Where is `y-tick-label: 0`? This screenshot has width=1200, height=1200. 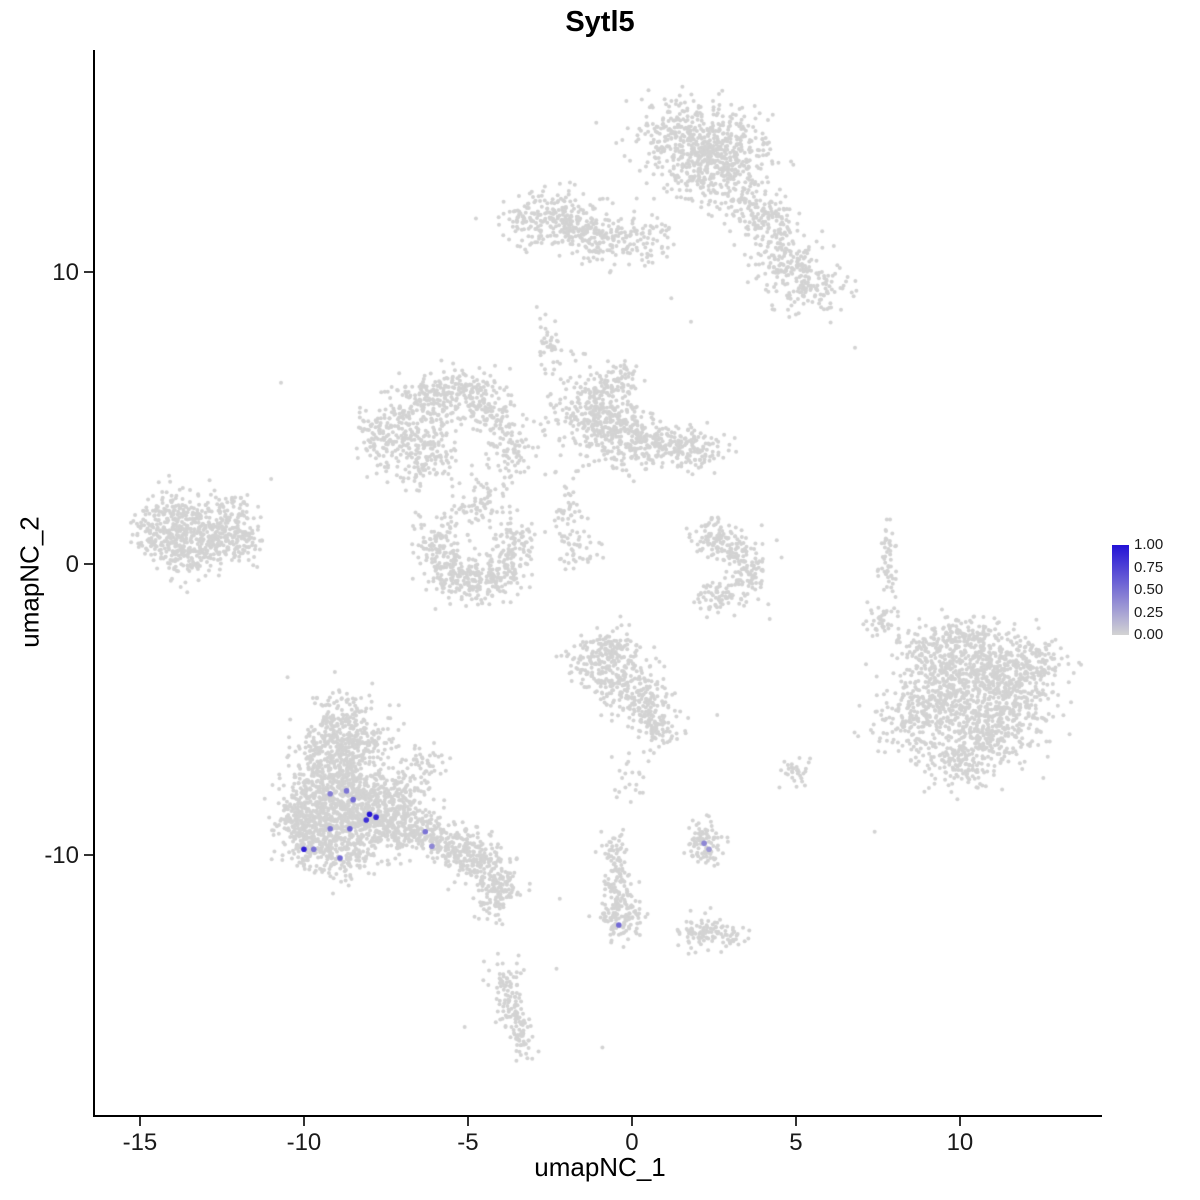
y-tick-label: 0 is located at coordinates (72, 564).